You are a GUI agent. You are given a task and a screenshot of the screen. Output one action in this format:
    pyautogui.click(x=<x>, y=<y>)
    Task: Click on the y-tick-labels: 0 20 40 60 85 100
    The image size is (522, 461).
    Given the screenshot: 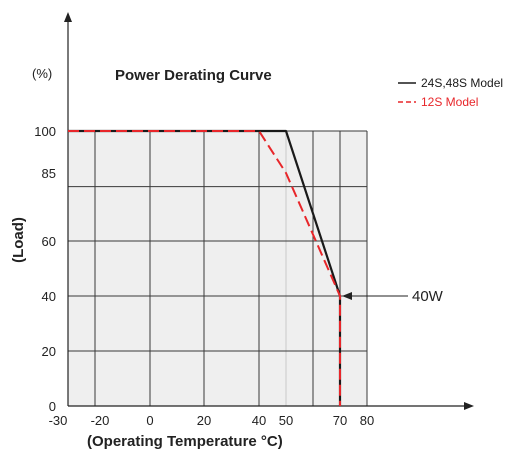 What is the action you would take?
    pyautogui.click(x=45, y=269)
    